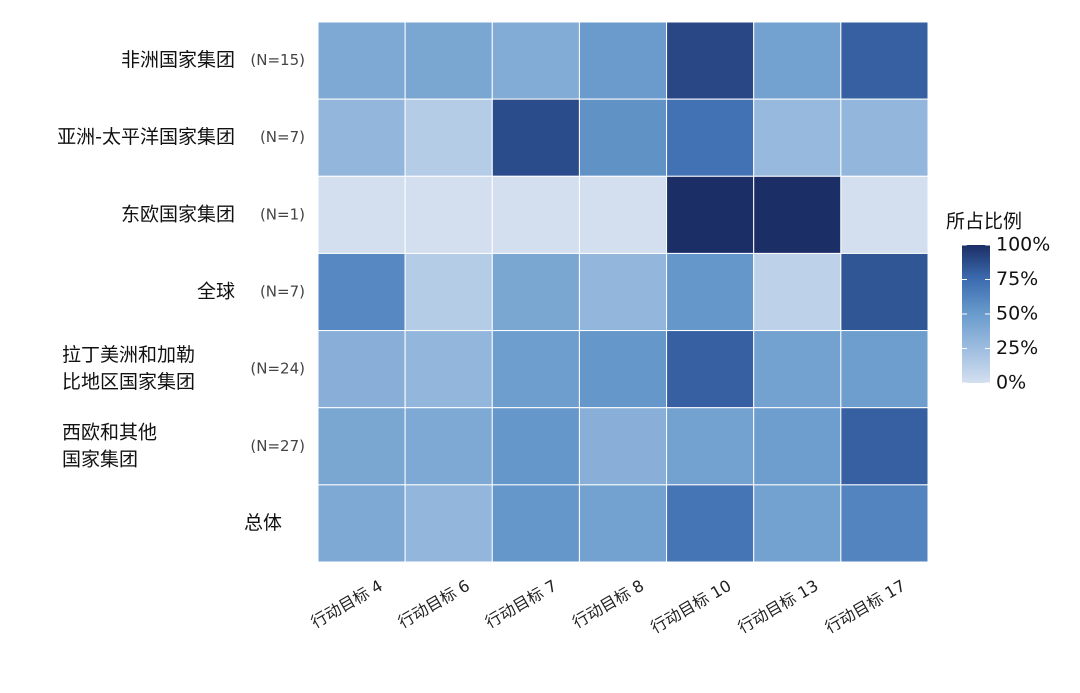 This screenshot has width=1080, height=693. Describe the element at coordinates (1017, 279) in the screenshot. I see `colorbar-label: 75%` at that location.